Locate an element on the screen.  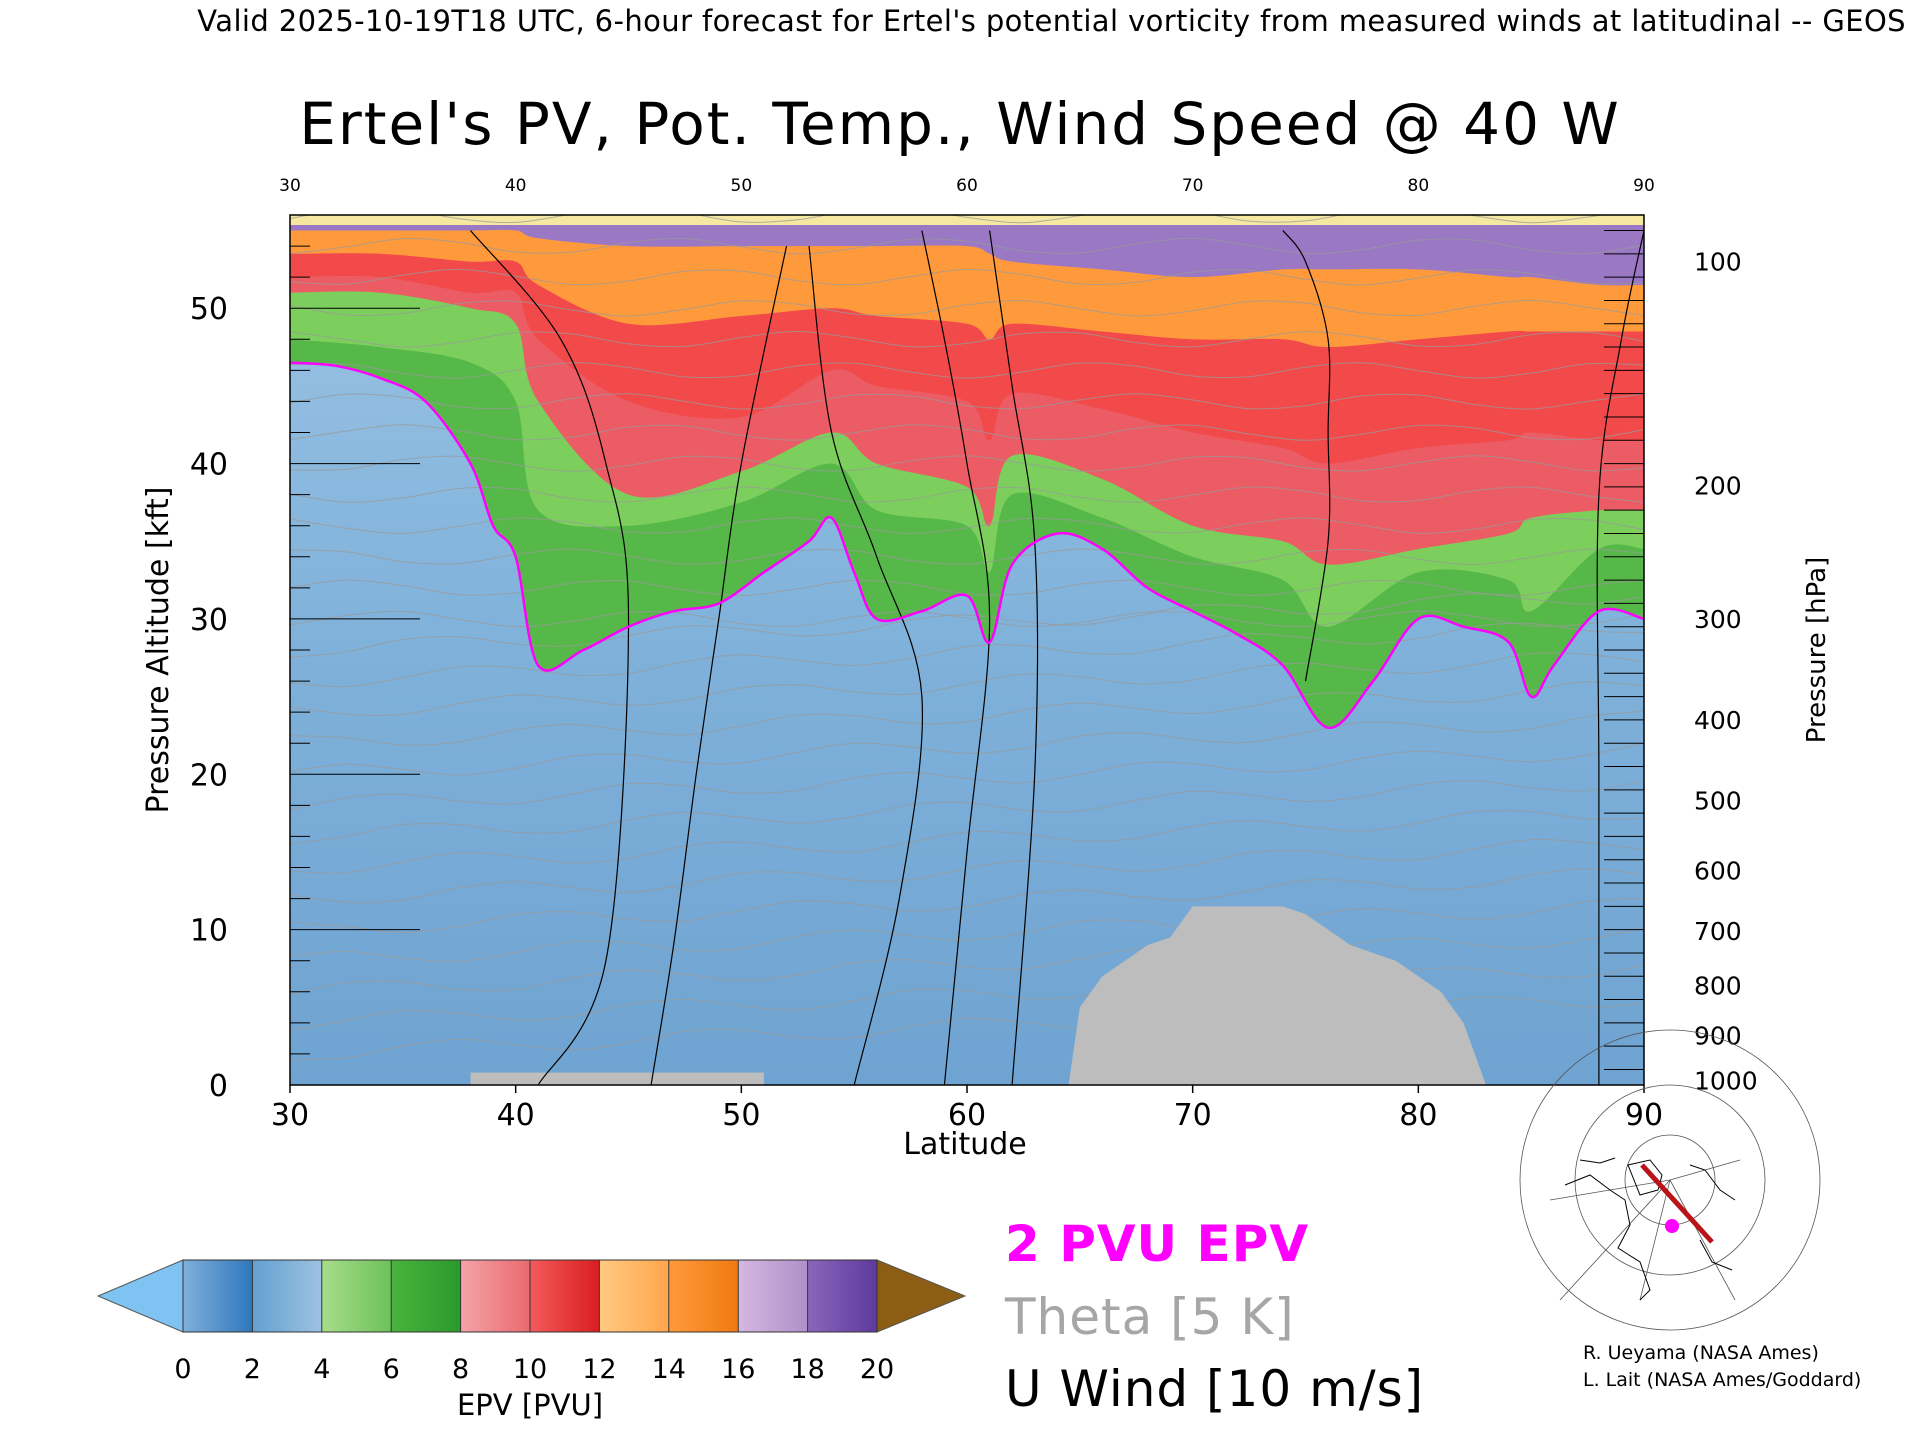
x-axis-label: Latitude is located at coordinates (964, 1144).